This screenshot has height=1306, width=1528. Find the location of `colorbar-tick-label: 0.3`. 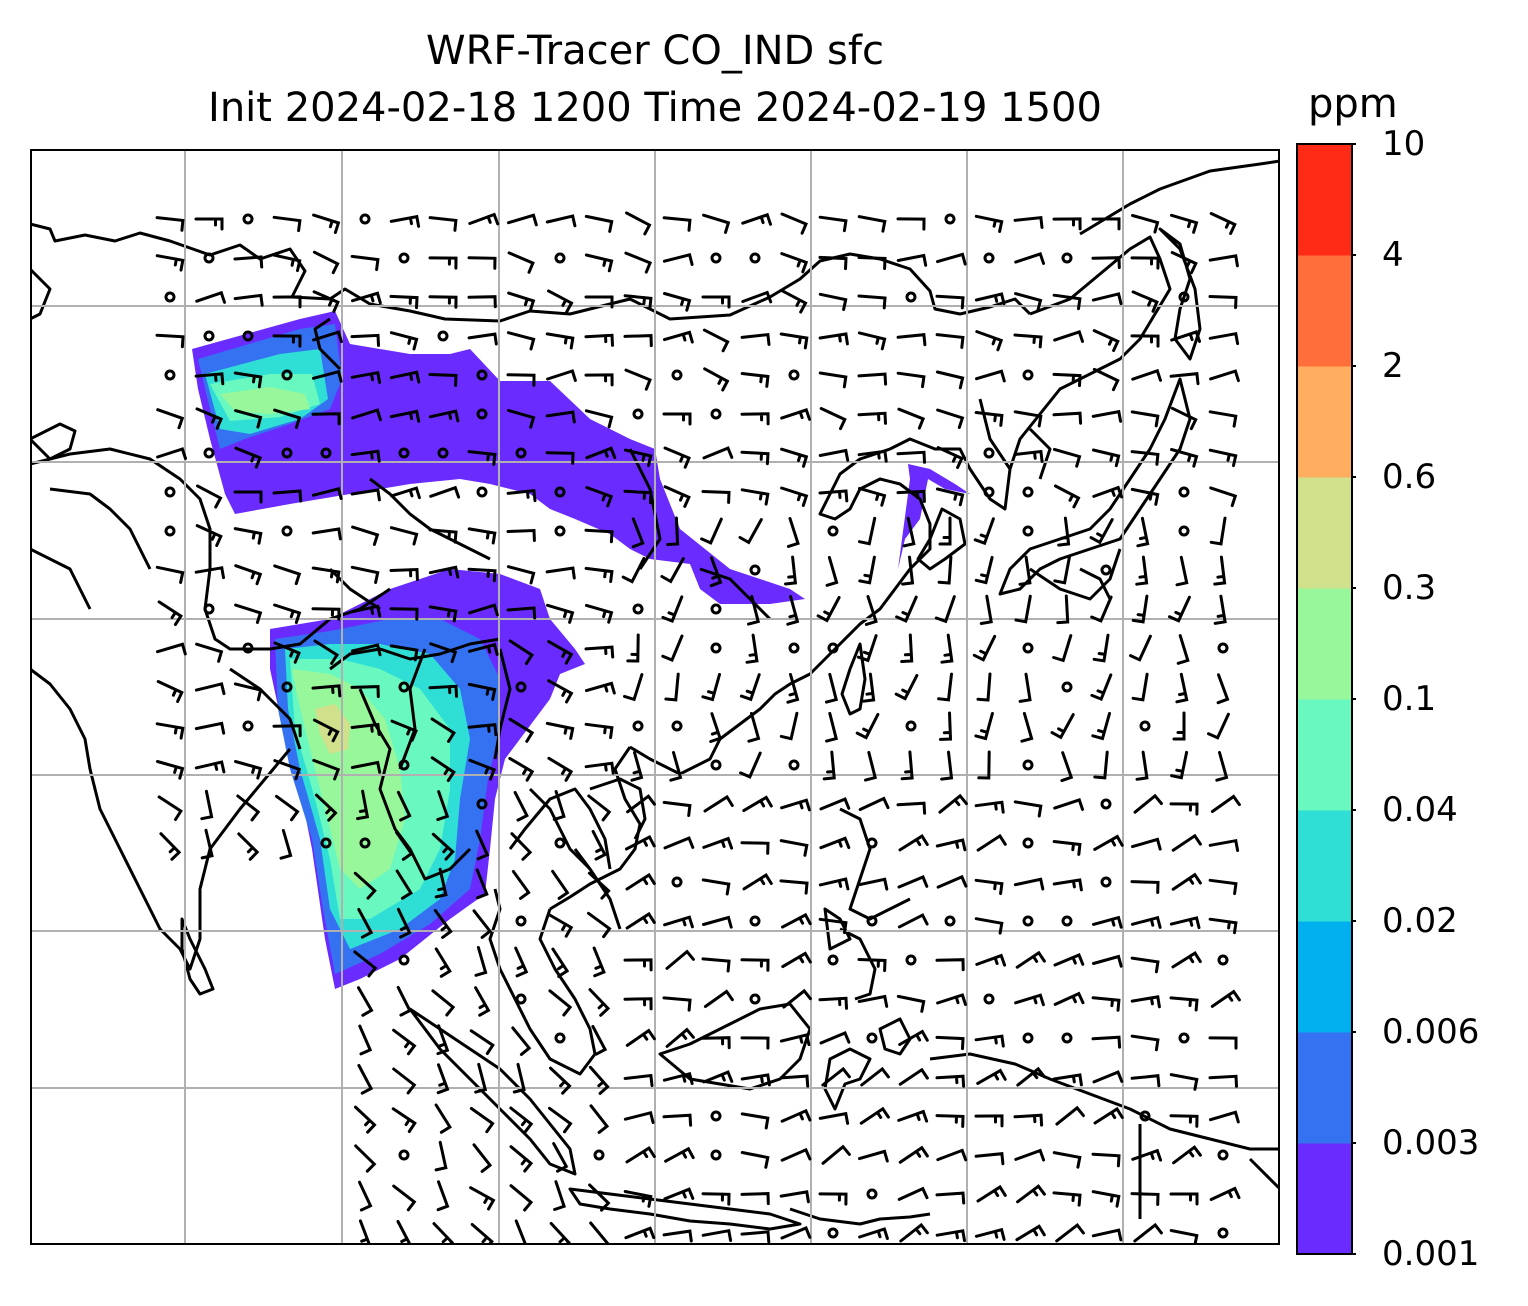

colorbar-tick-label: 0.3 is located at coordinates (1409, 588).